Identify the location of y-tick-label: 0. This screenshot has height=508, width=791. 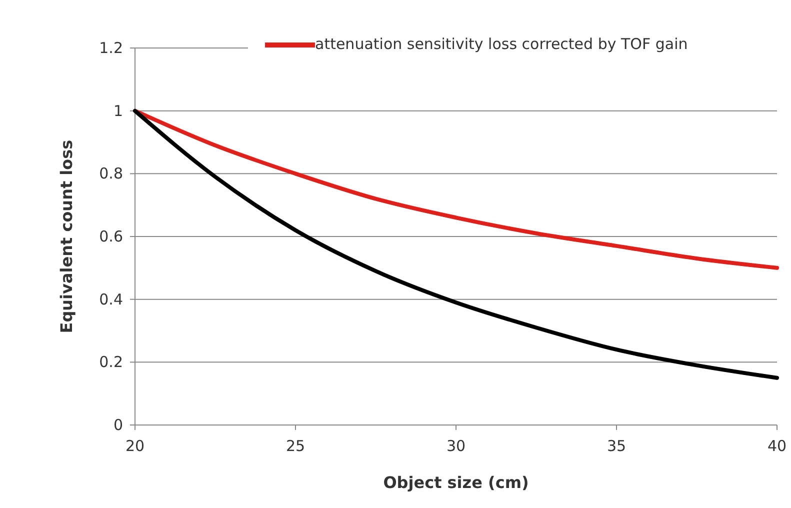
(118, 425).